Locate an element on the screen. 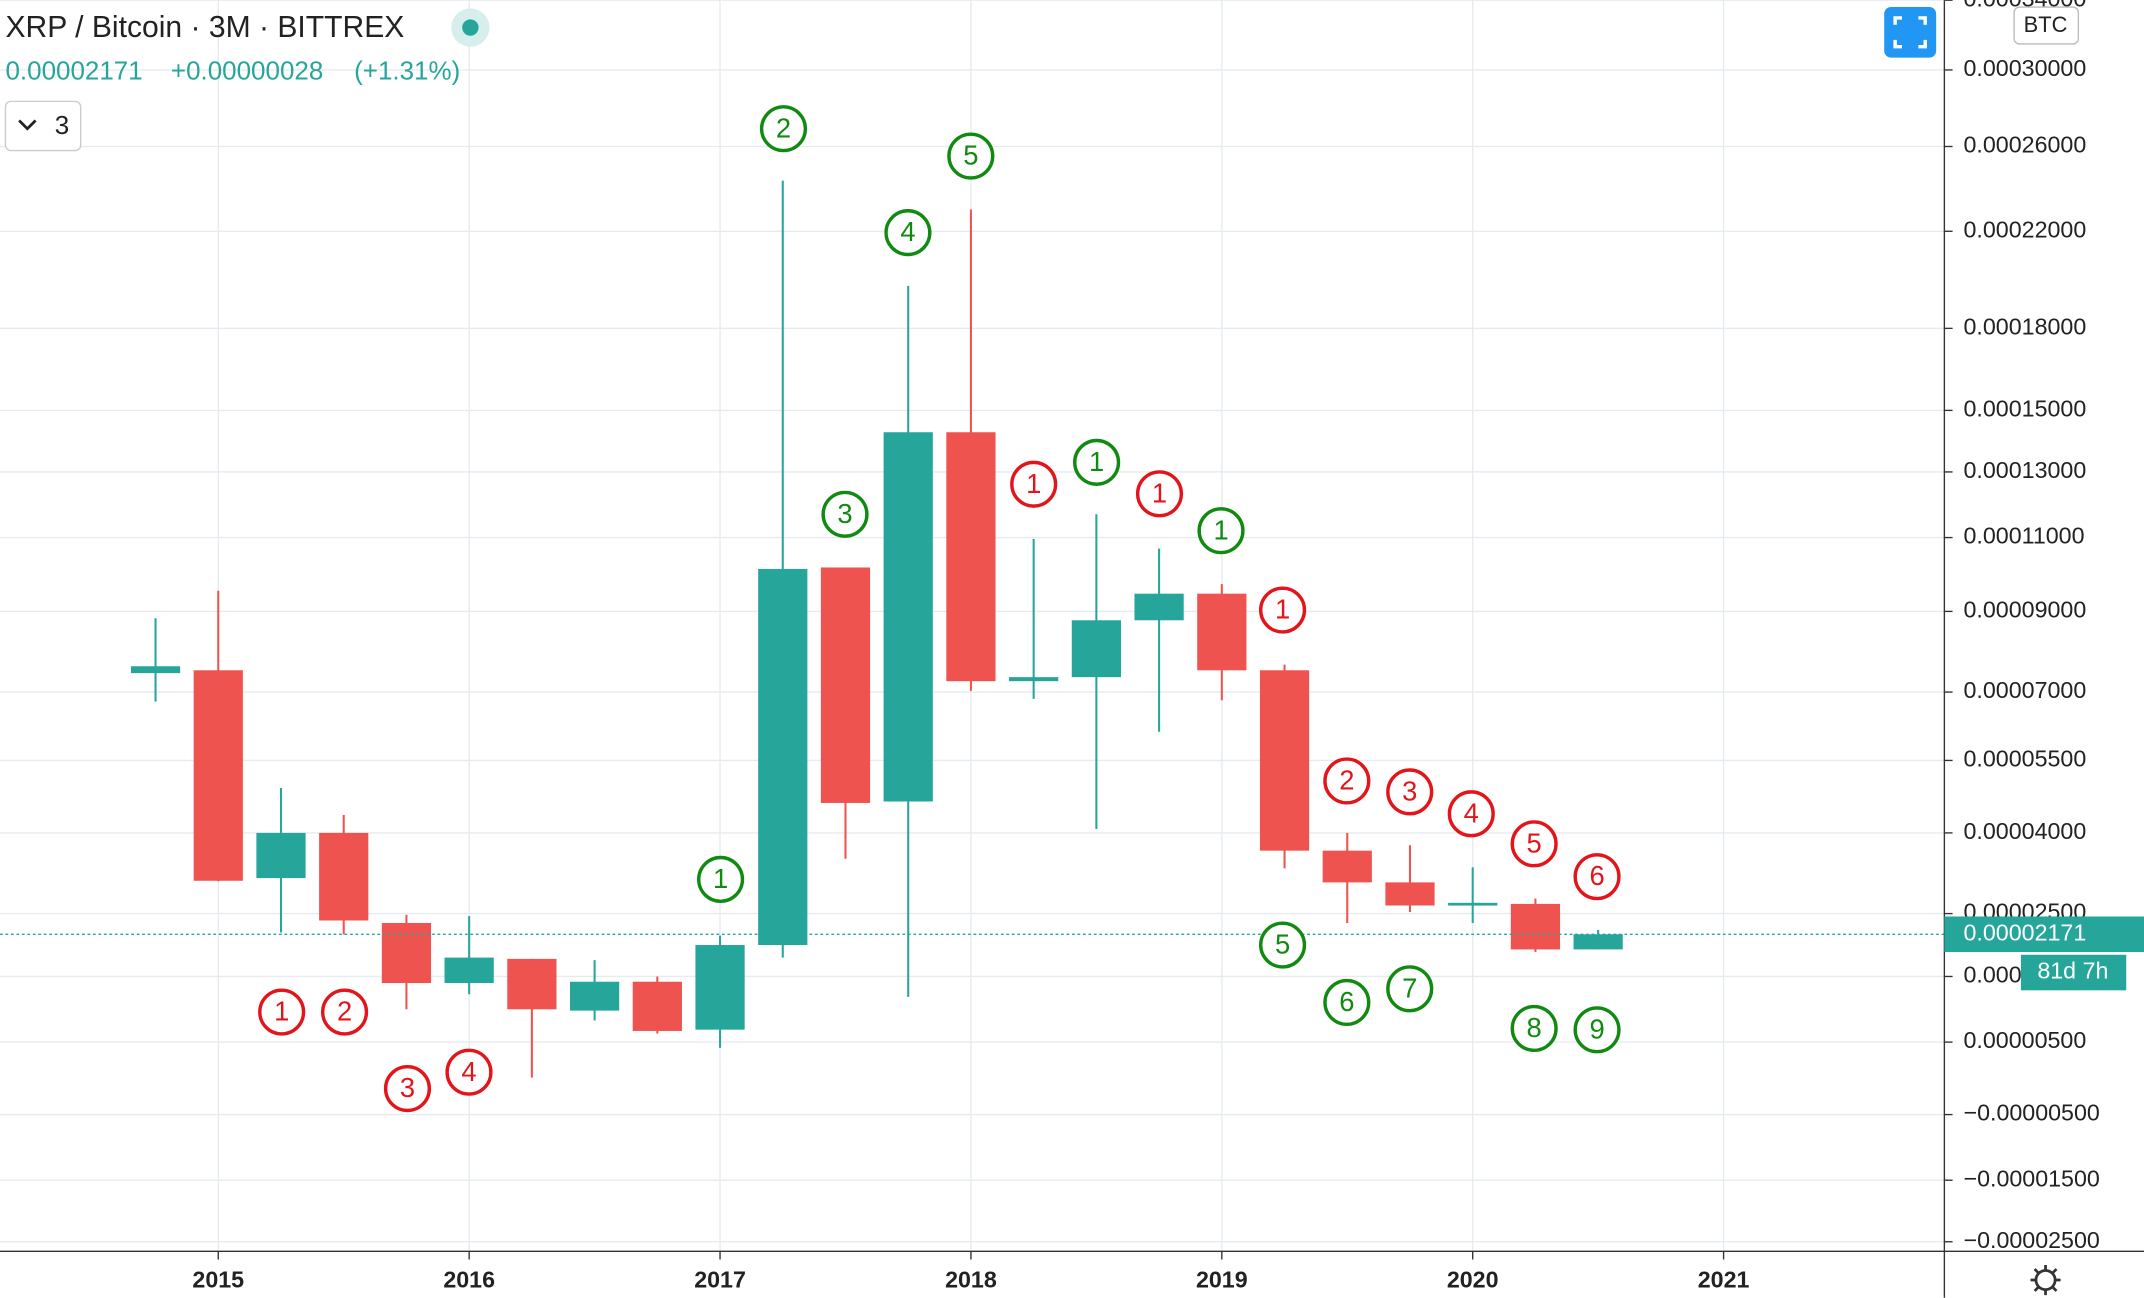 This screenshot has width=2144, height=1298. y-tick-label: −0.00002500 is located at coordinates (2032, 1240).